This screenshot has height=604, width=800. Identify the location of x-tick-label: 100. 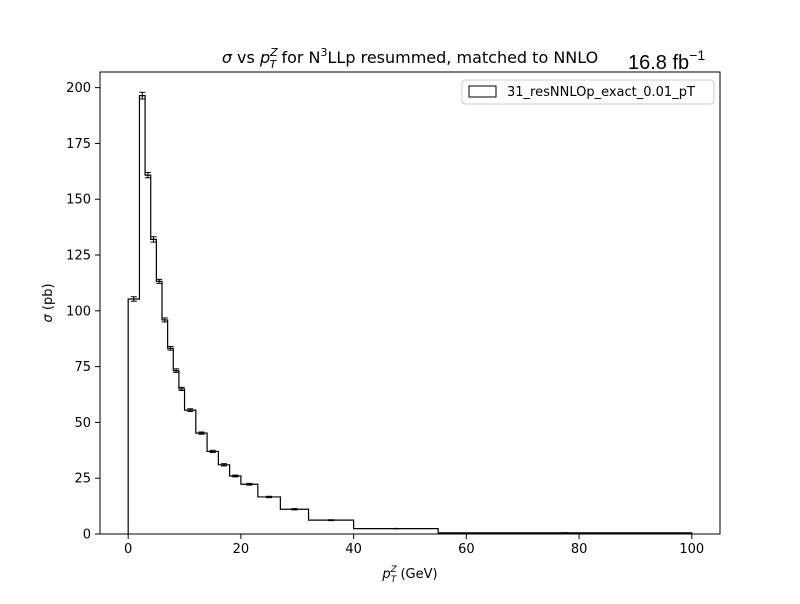
(691, 549).